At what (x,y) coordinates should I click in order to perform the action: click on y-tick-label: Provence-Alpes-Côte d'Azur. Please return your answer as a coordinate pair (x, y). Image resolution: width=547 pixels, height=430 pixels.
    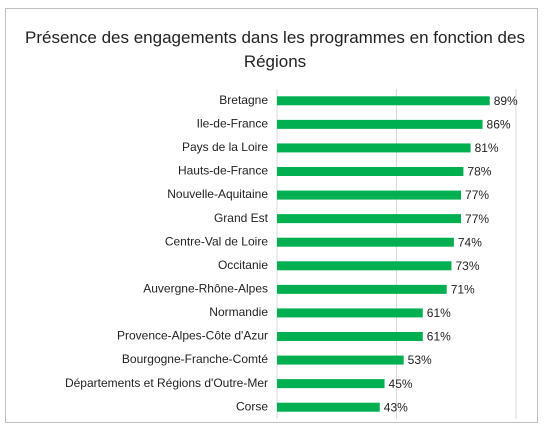
    Looking at the image, I should click on (192, 336).